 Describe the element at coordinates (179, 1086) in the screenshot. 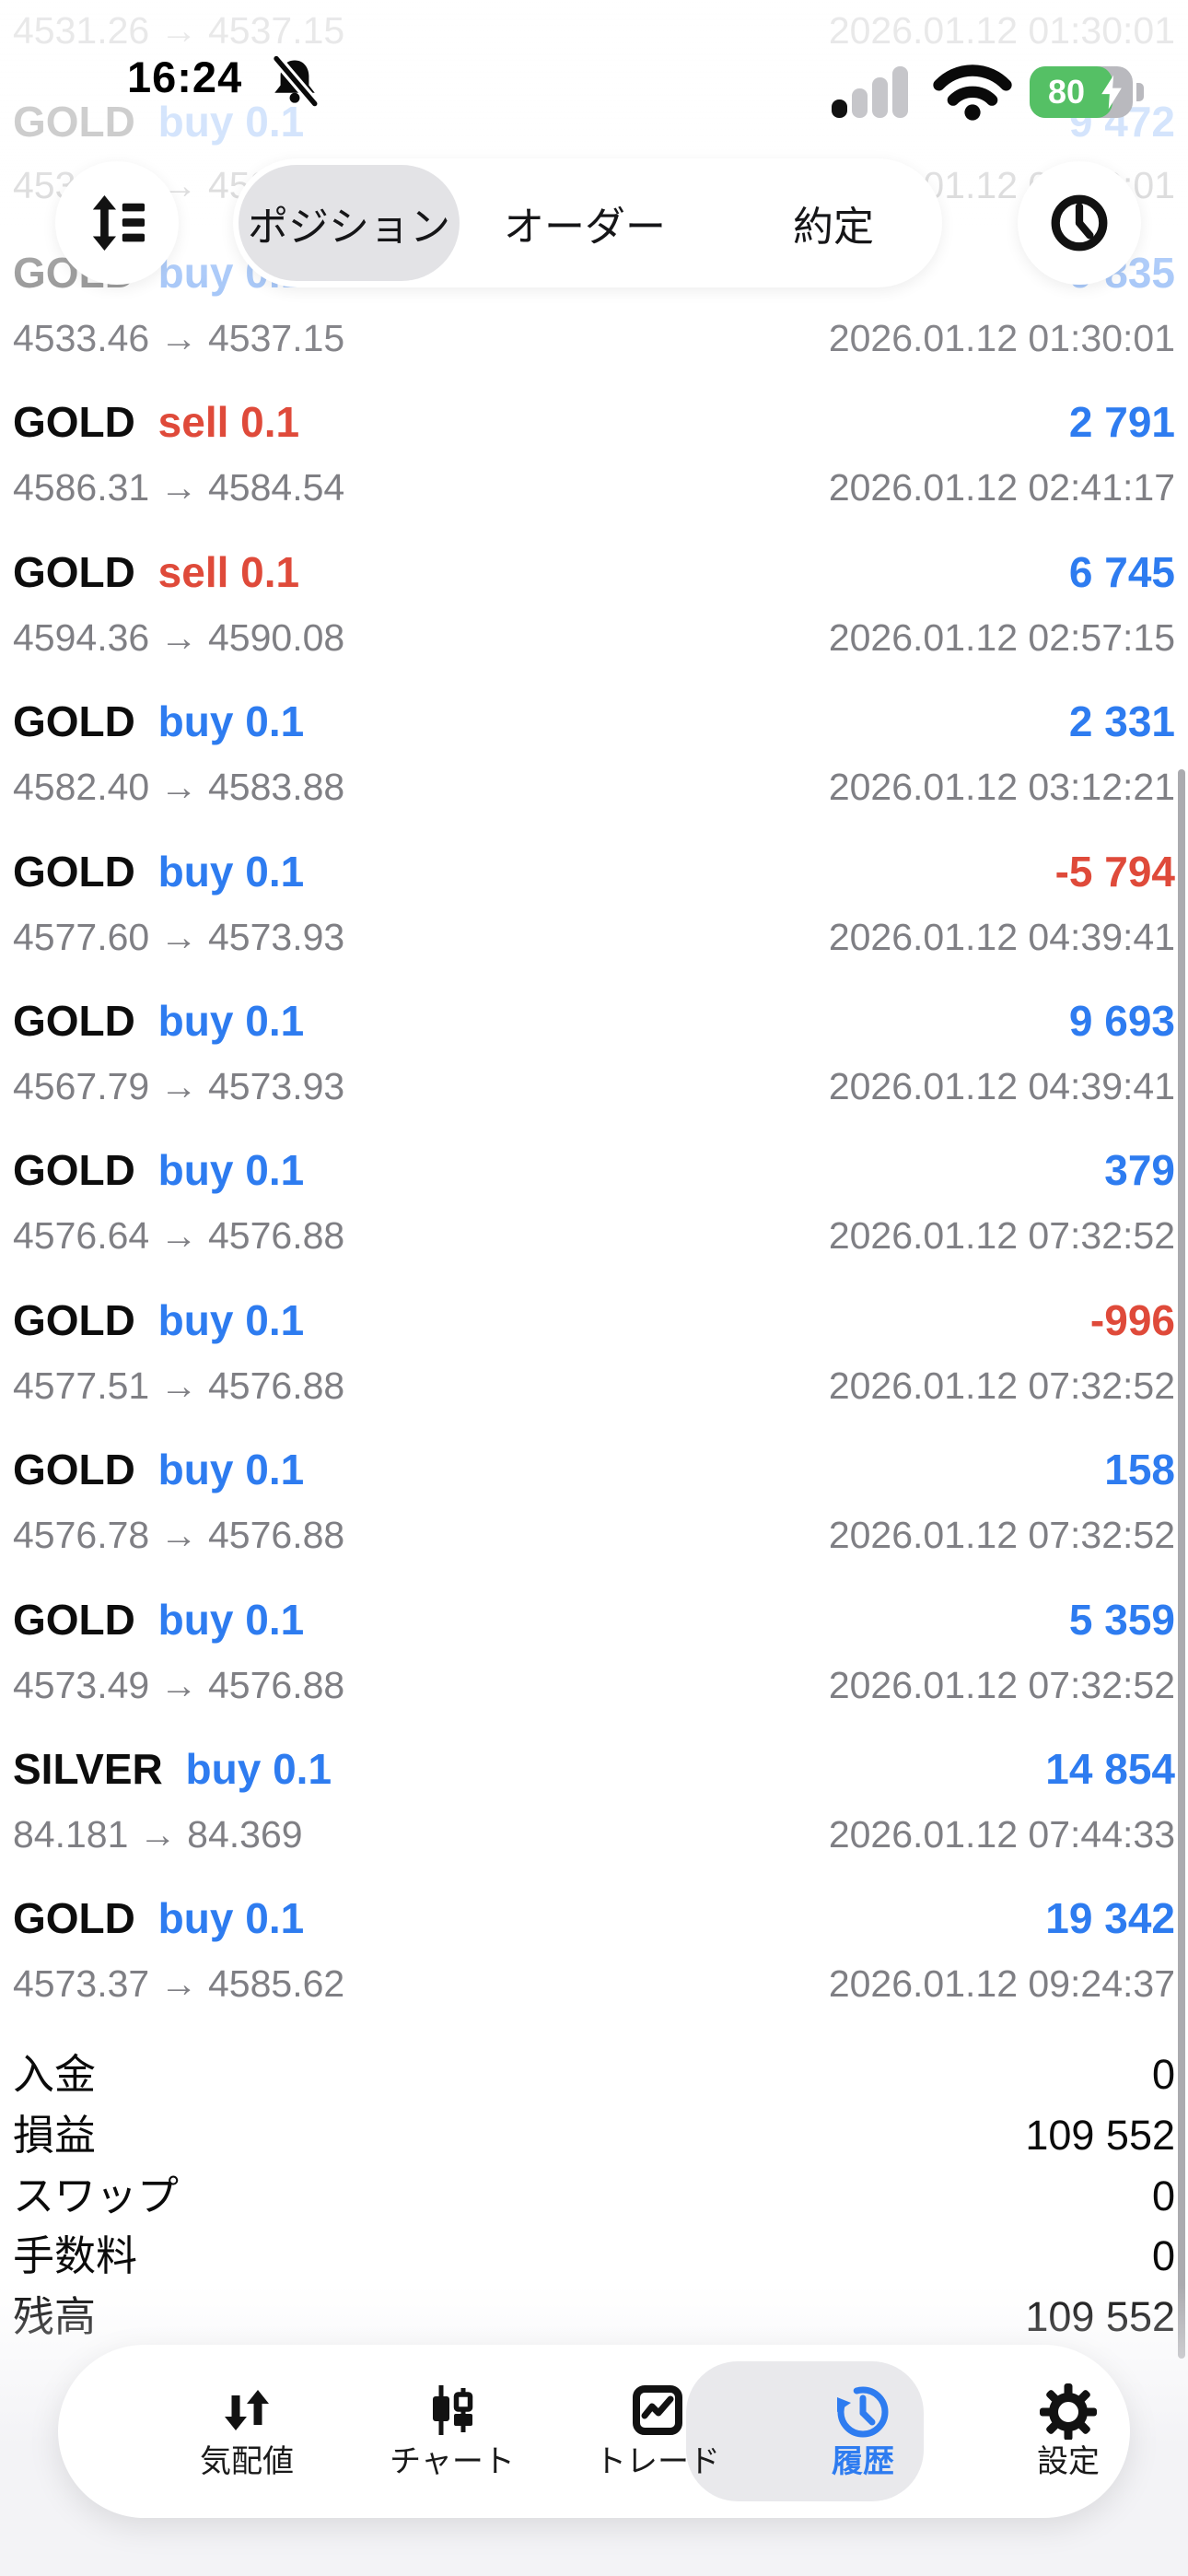

I see `row-price: 4567.79 → 4573.93` at that location.